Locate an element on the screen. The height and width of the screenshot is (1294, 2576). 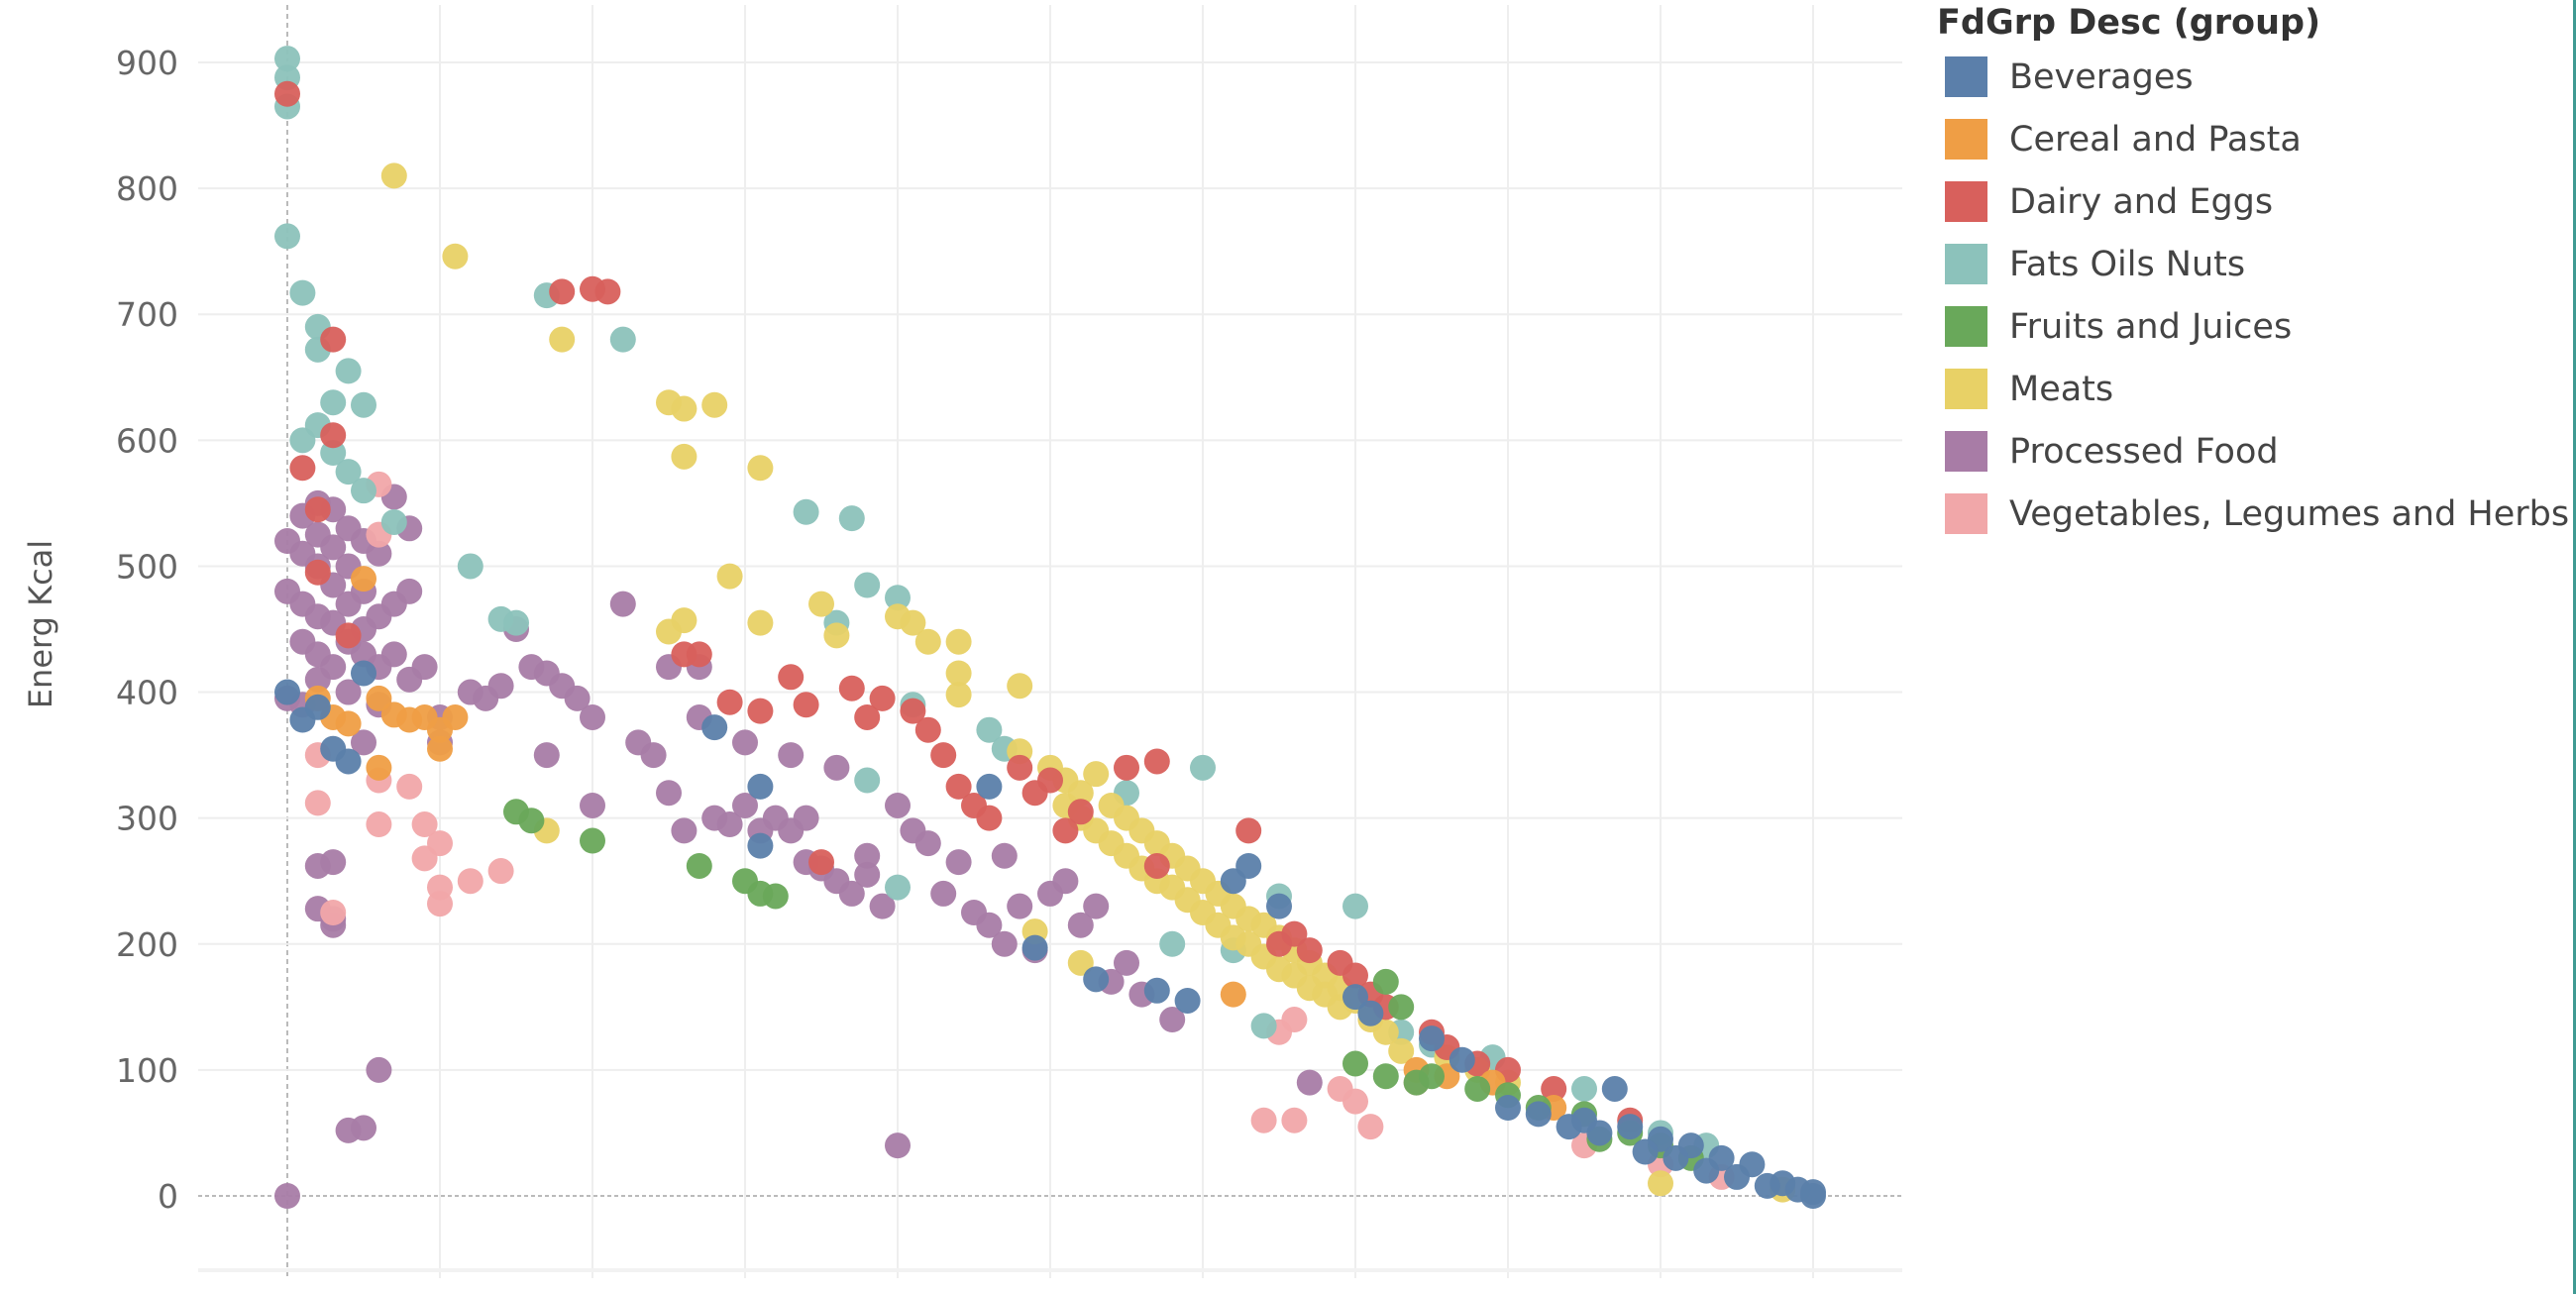
legend-item: Fruits and Juices is located at coordinates (2253, 326).